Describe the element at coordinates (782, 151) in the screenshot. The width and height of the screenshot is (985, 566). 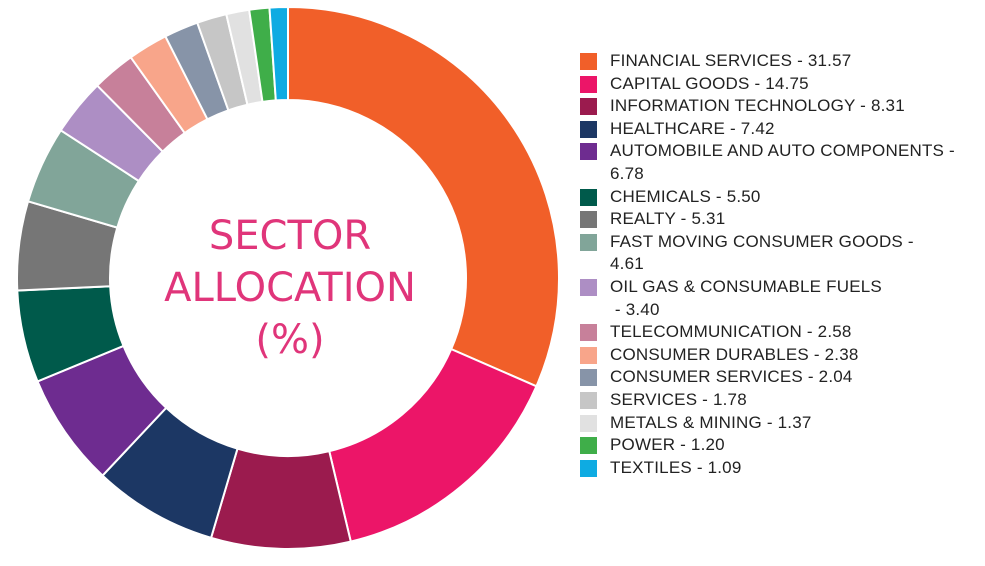
I see `legend-label: AUTOMOBILE AND AUTO COMPONENTS -` at that location.